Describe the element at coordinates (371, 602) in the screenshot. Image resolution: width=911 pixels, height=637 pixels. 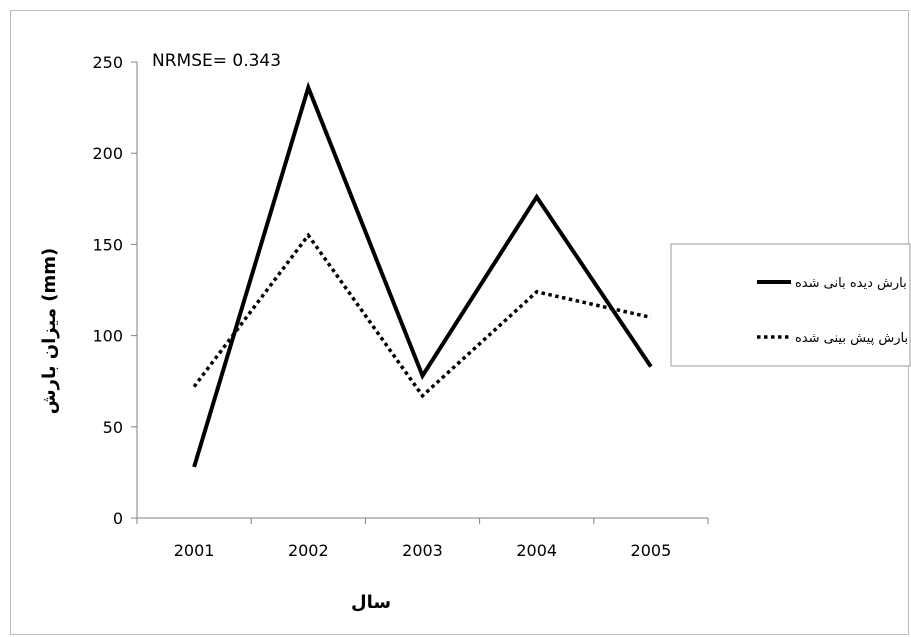
I see `x-axis-title: سال` at that location.